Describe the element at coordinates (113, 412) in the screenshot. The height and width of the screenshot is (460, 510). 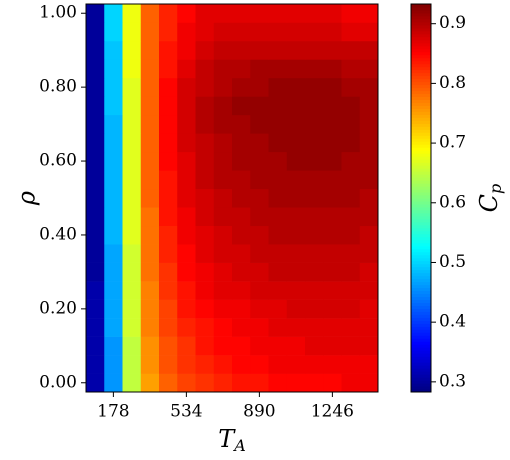
I see `x-tick-label: 178` at that location.